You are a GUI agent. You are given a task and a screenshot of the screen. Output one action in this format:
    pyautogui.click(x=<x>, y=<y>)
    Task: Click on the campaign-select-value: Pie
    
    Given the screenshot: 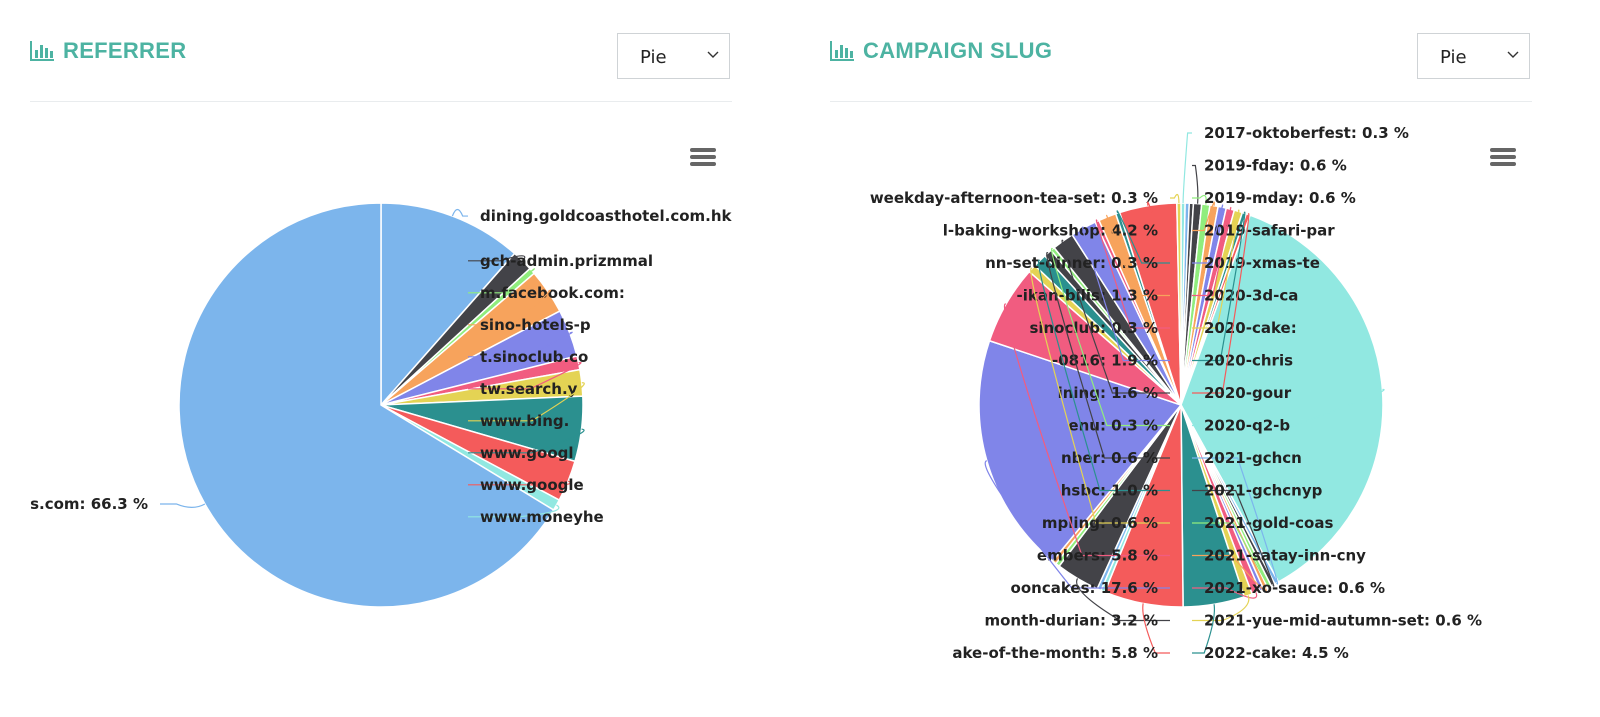 What is the action you would take?
    pyautogui.click(x=1453, y=57)
    